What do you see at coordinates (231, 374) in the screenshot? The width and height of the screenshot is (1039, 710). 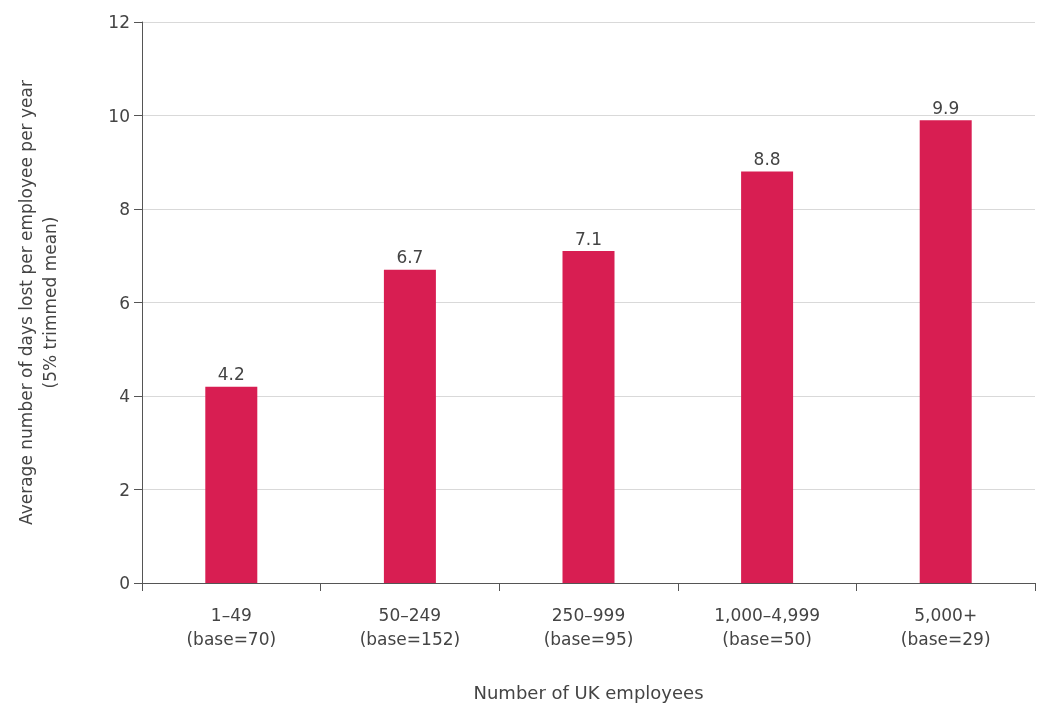 I see `data-label: 4.2` at bounding box center [231, 374].